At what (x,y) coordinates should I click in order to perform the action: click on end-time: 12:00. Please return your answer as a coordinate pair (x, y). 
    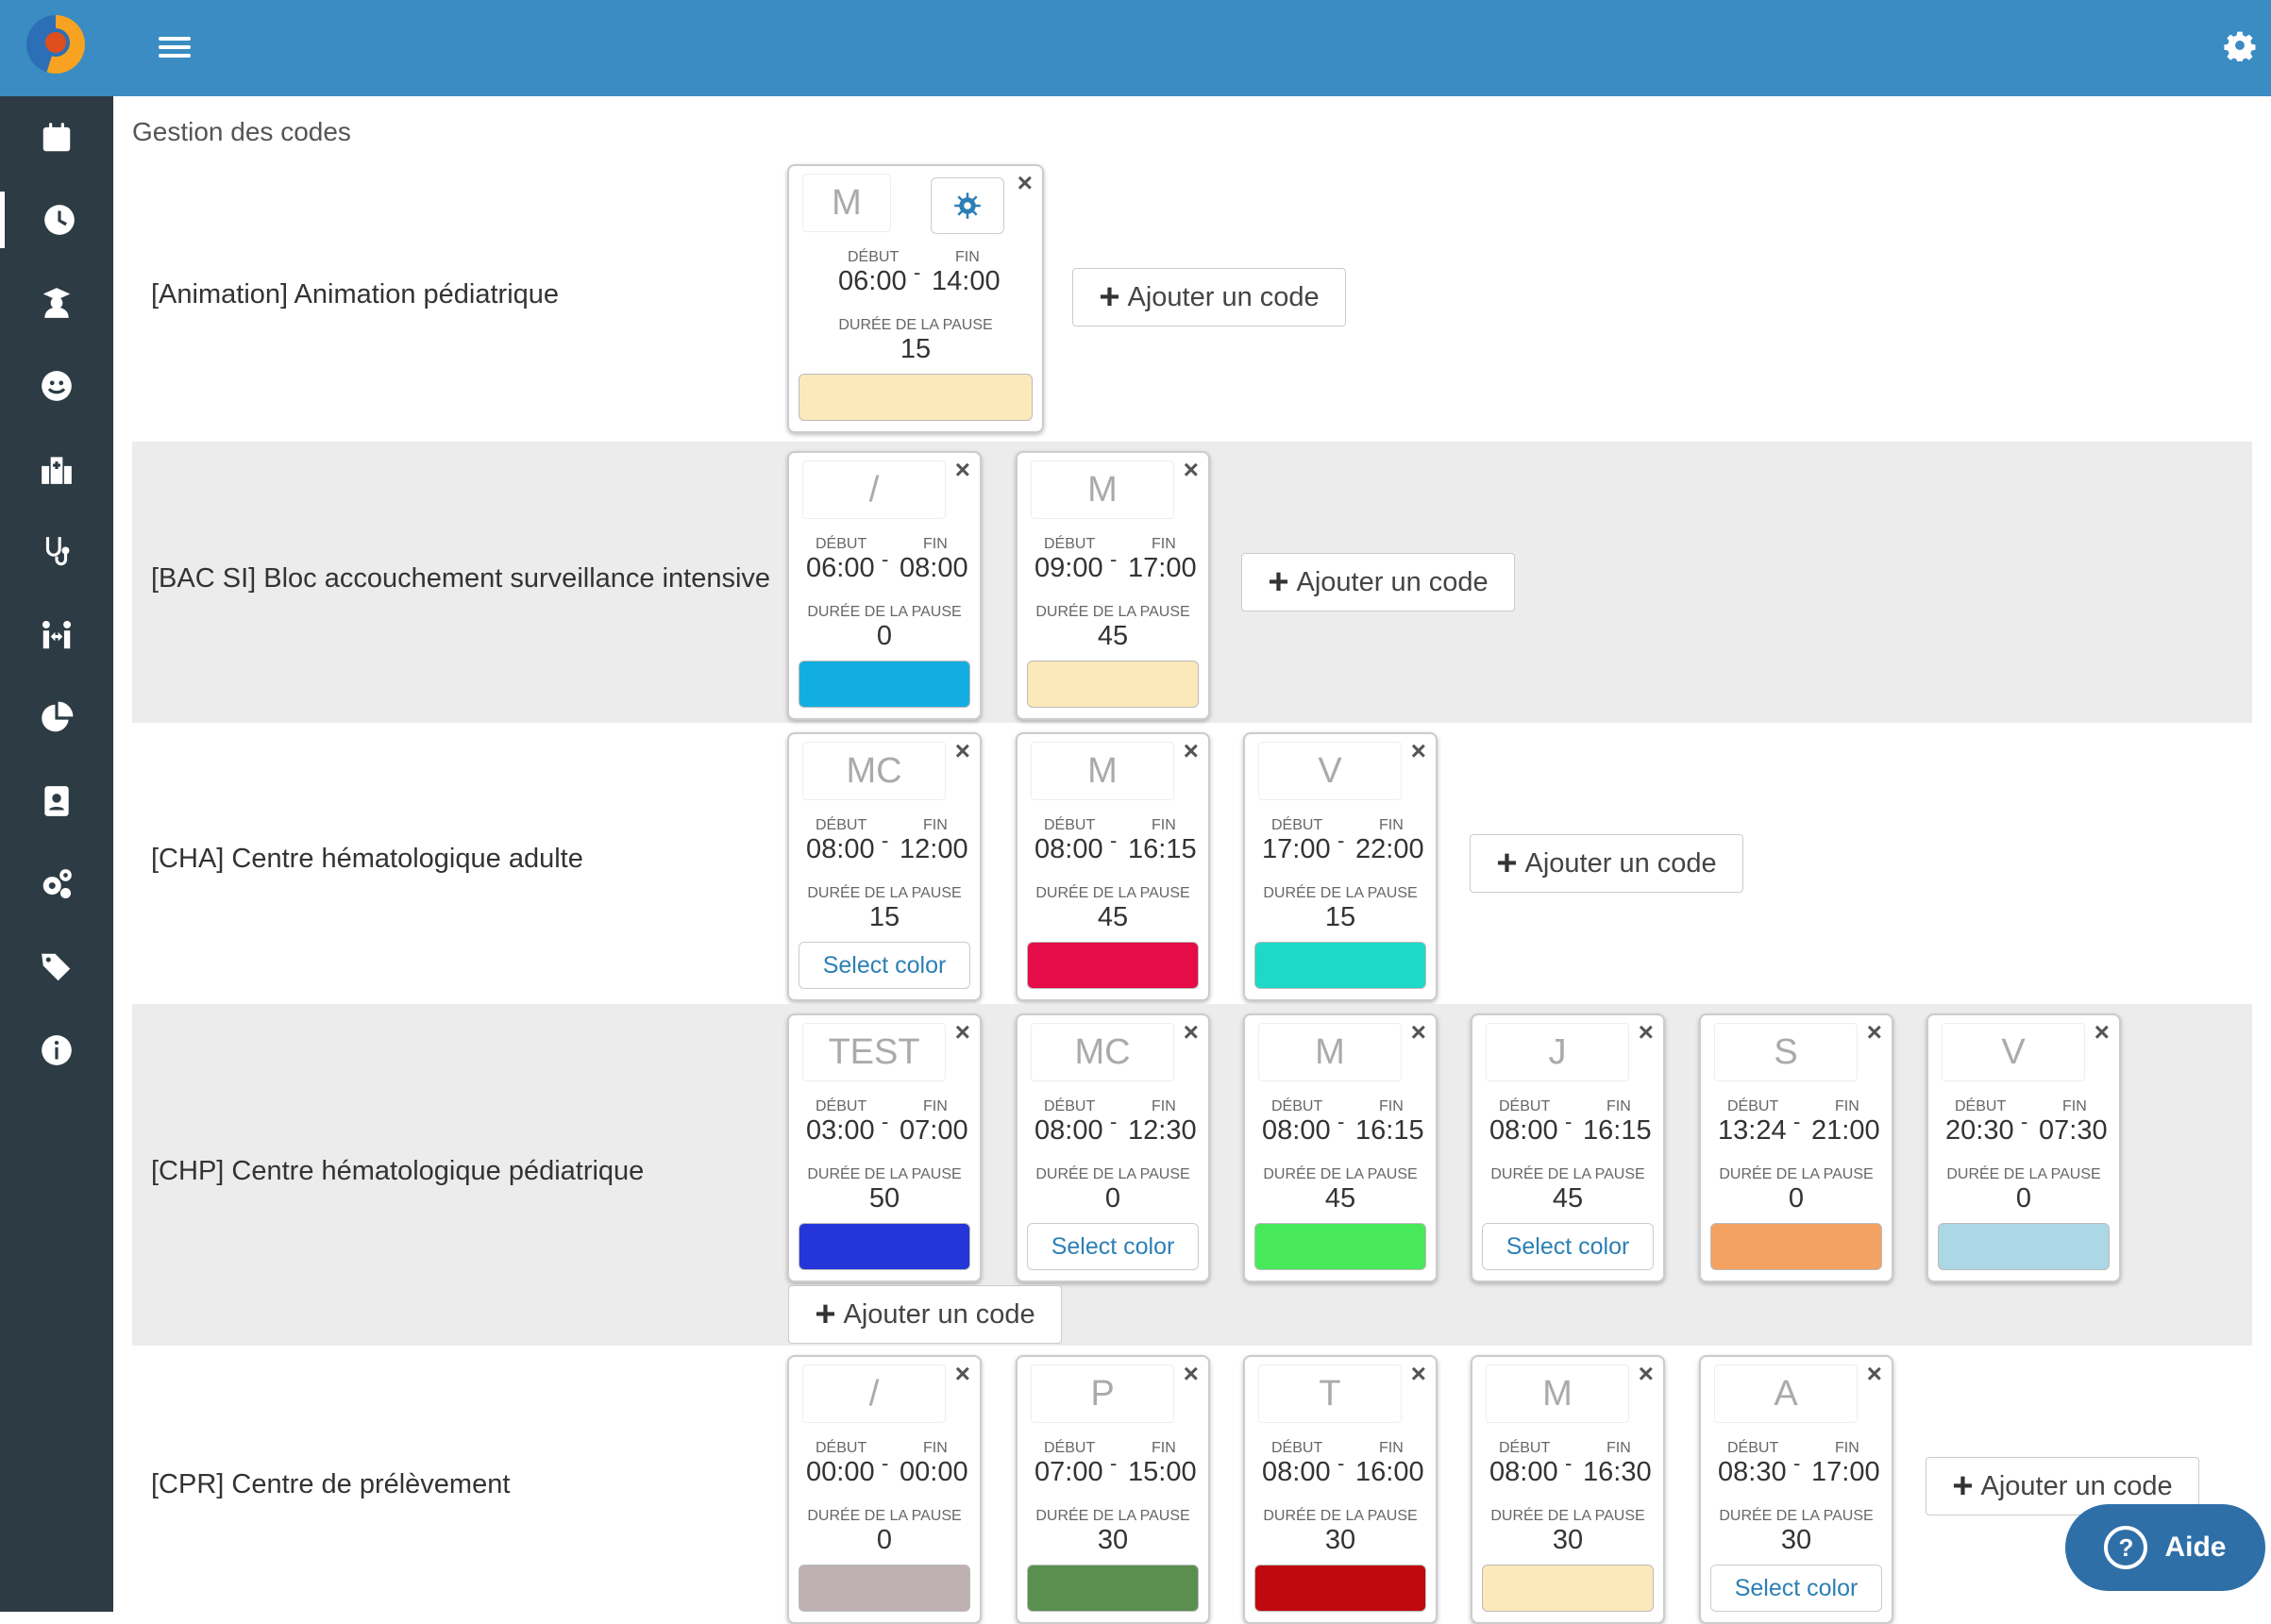
    Looking at the image, I should click on (934, 849).